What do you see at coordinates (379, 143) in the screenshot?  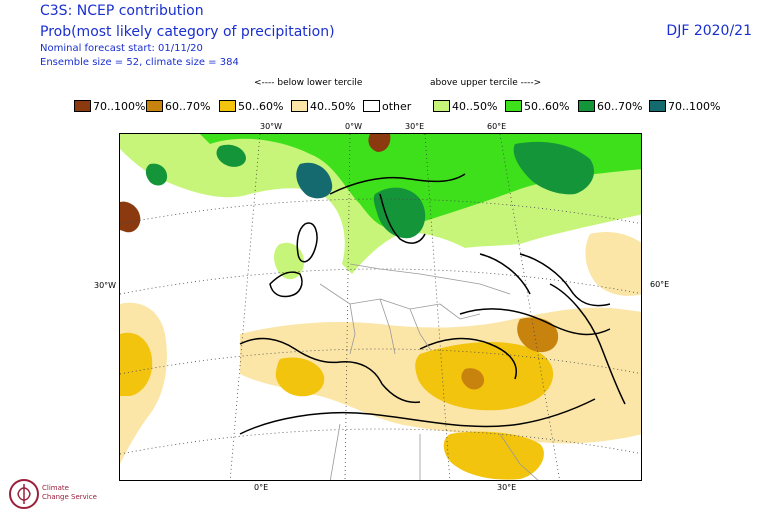 I see `dry-region-brown-top` at bounding box center [379, 143].